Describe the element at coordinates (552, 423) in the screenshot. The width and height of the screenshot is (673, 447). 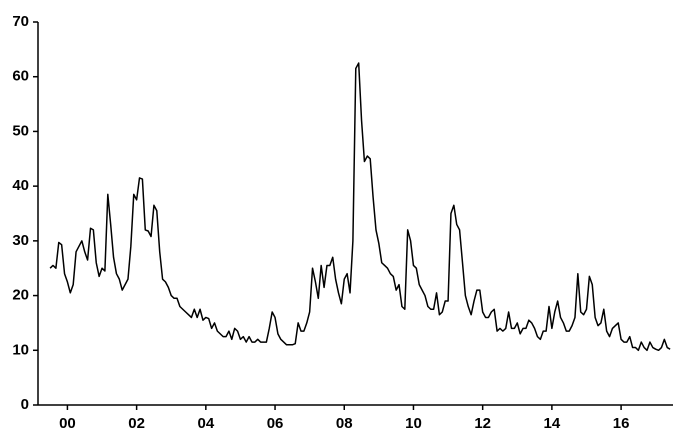
I see `x-tick-label: 14` at that location.